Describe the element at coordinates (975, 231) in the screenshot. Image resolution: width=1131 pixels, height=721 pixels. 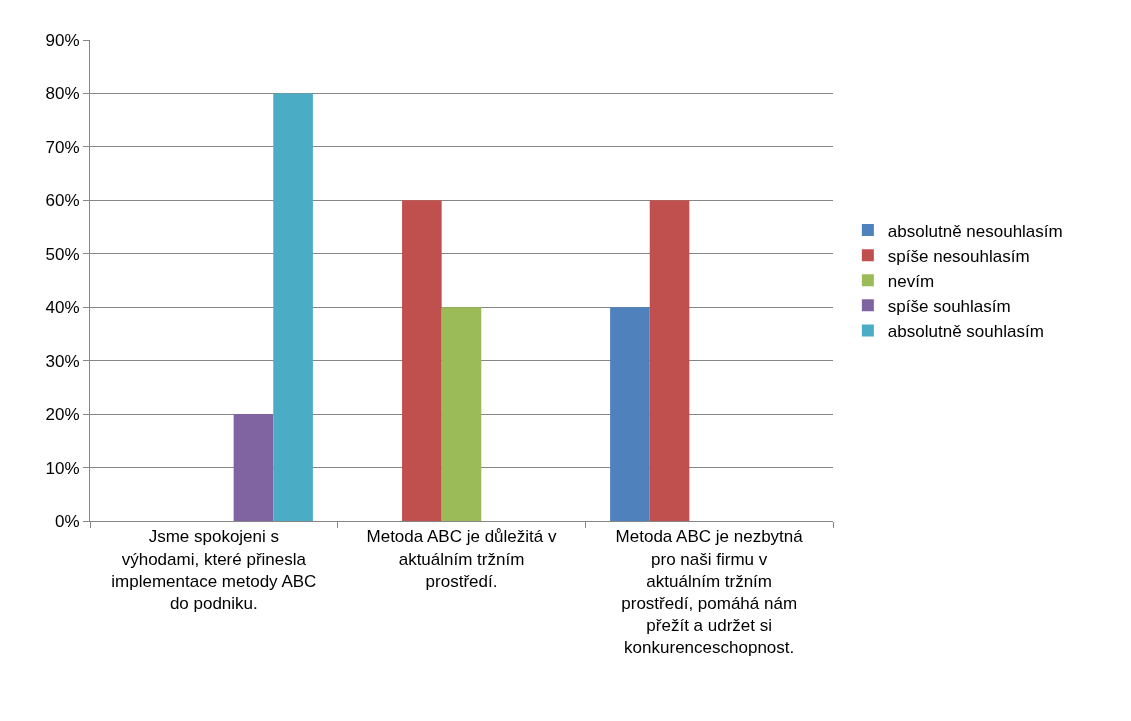
I see `legend-label: absolutně nesouhlasím` at that location.